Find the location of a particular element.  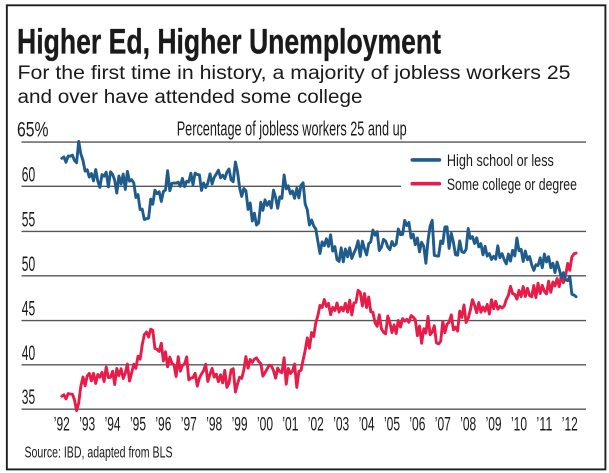

svg-text: ’93 is located at coordinates (87, 425).